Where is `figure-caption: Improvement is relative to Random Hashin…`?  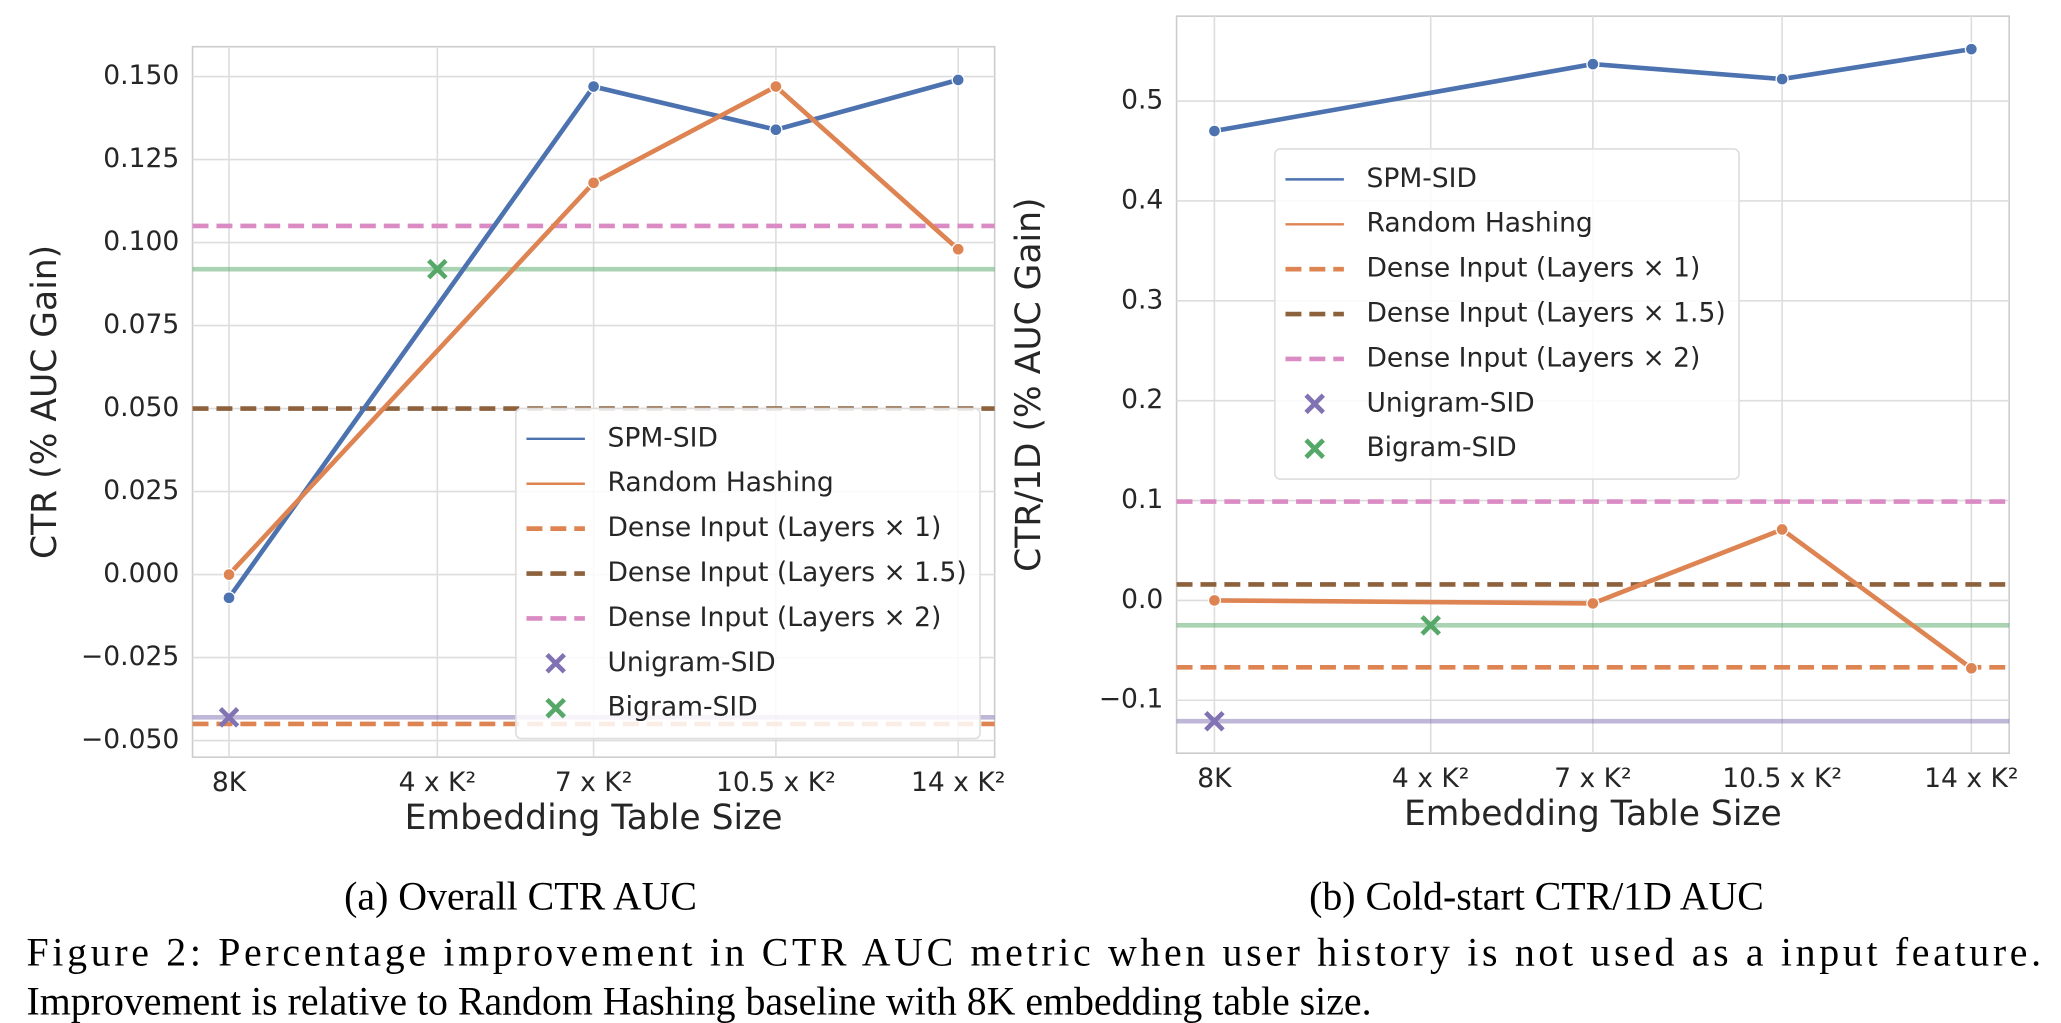 figure-caption: Improvement is relative to Random Hashin… is located at coordinates (699, 1001).